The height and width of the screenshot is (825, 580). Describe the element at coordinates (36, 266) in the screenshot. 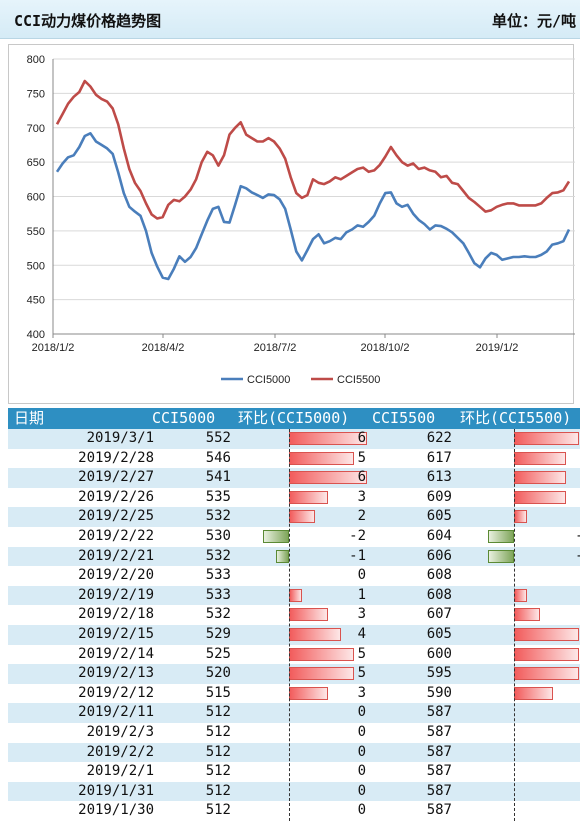

I see `y-tick-label: 500` at that location.